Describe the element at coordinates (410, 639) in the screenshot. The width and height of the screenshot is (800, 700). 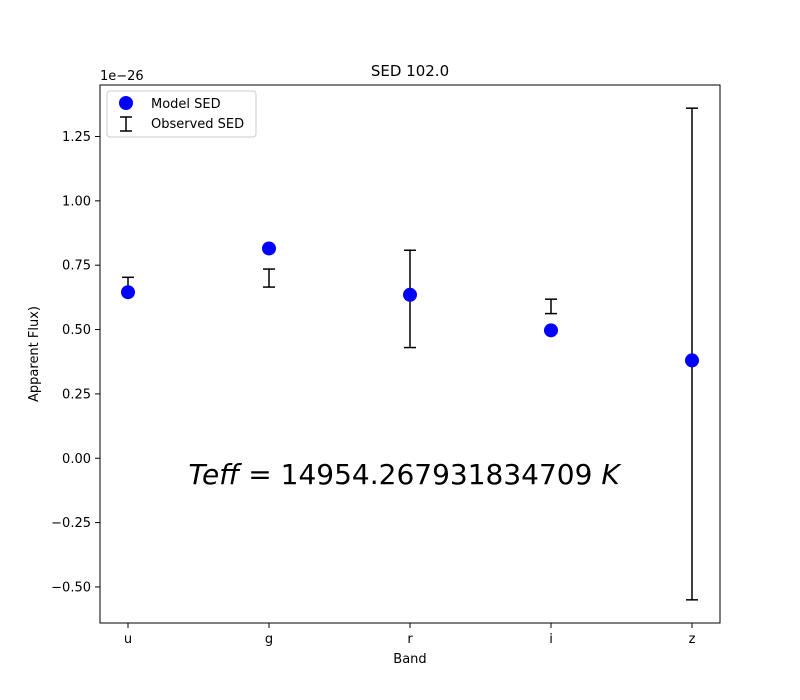
I see `x-tick-label-r: r` at that location.